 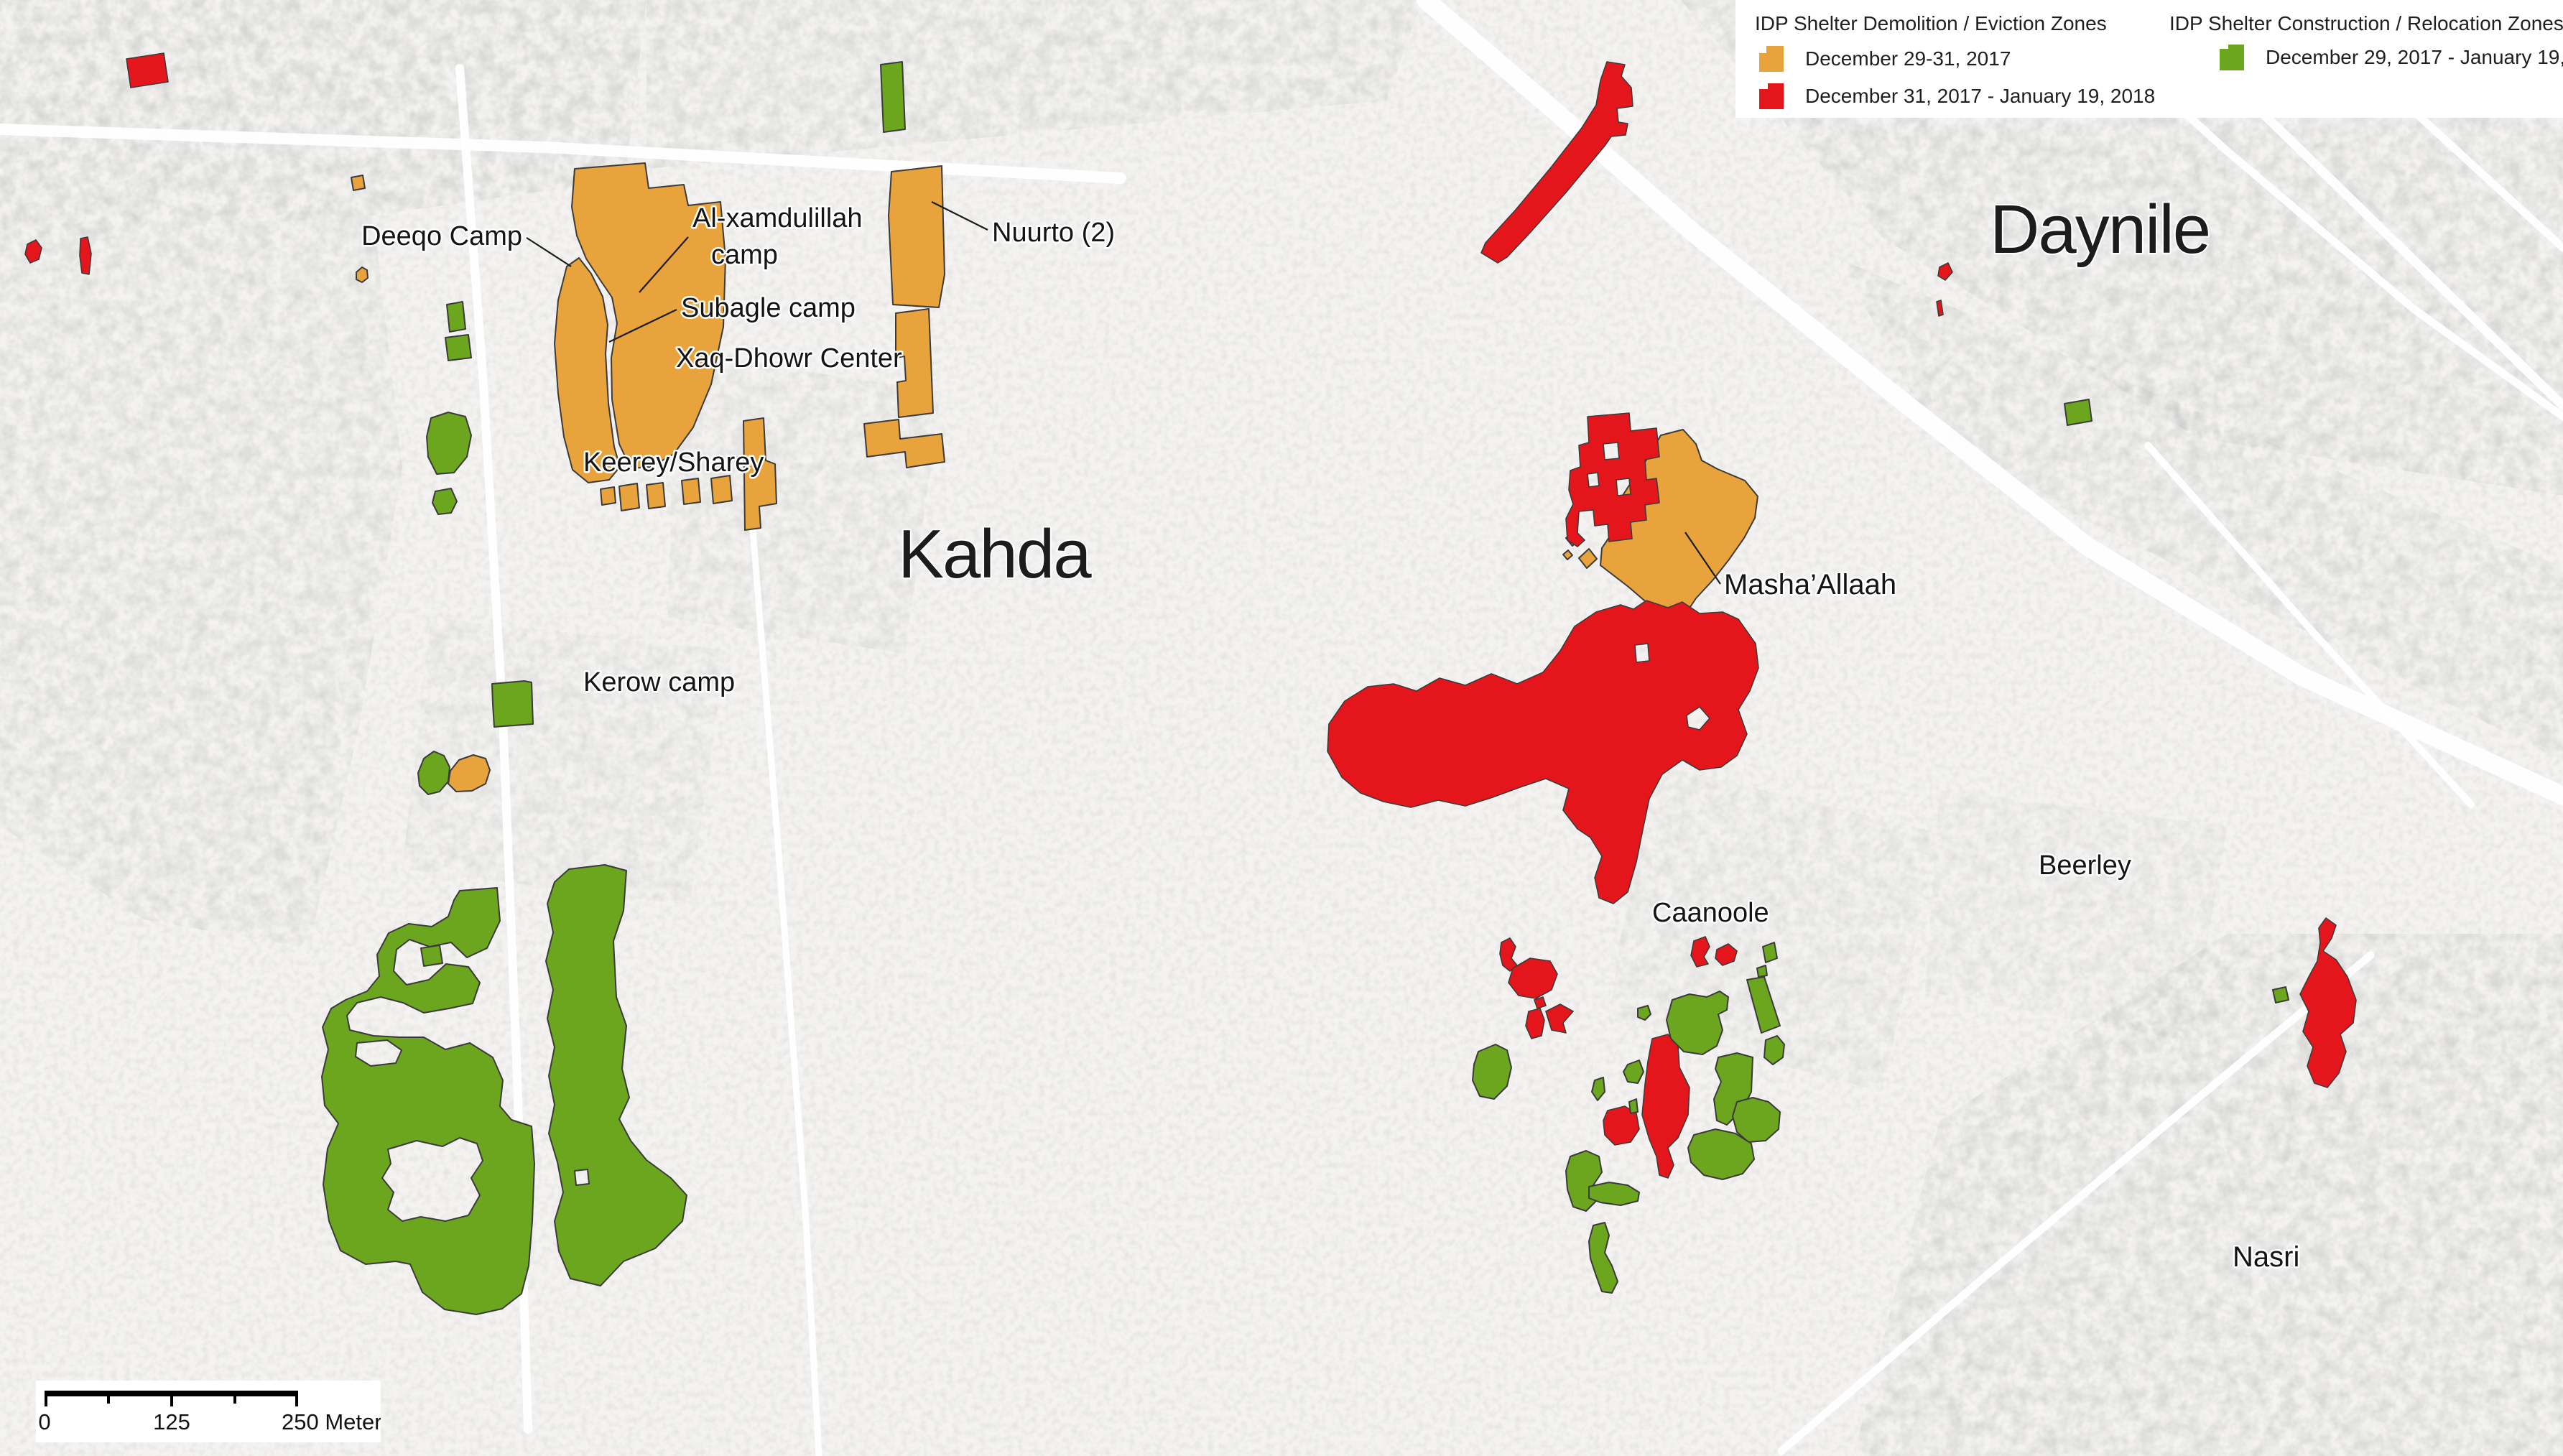 I want to click on map-label: Beerley, so click(x=2085, y=865).